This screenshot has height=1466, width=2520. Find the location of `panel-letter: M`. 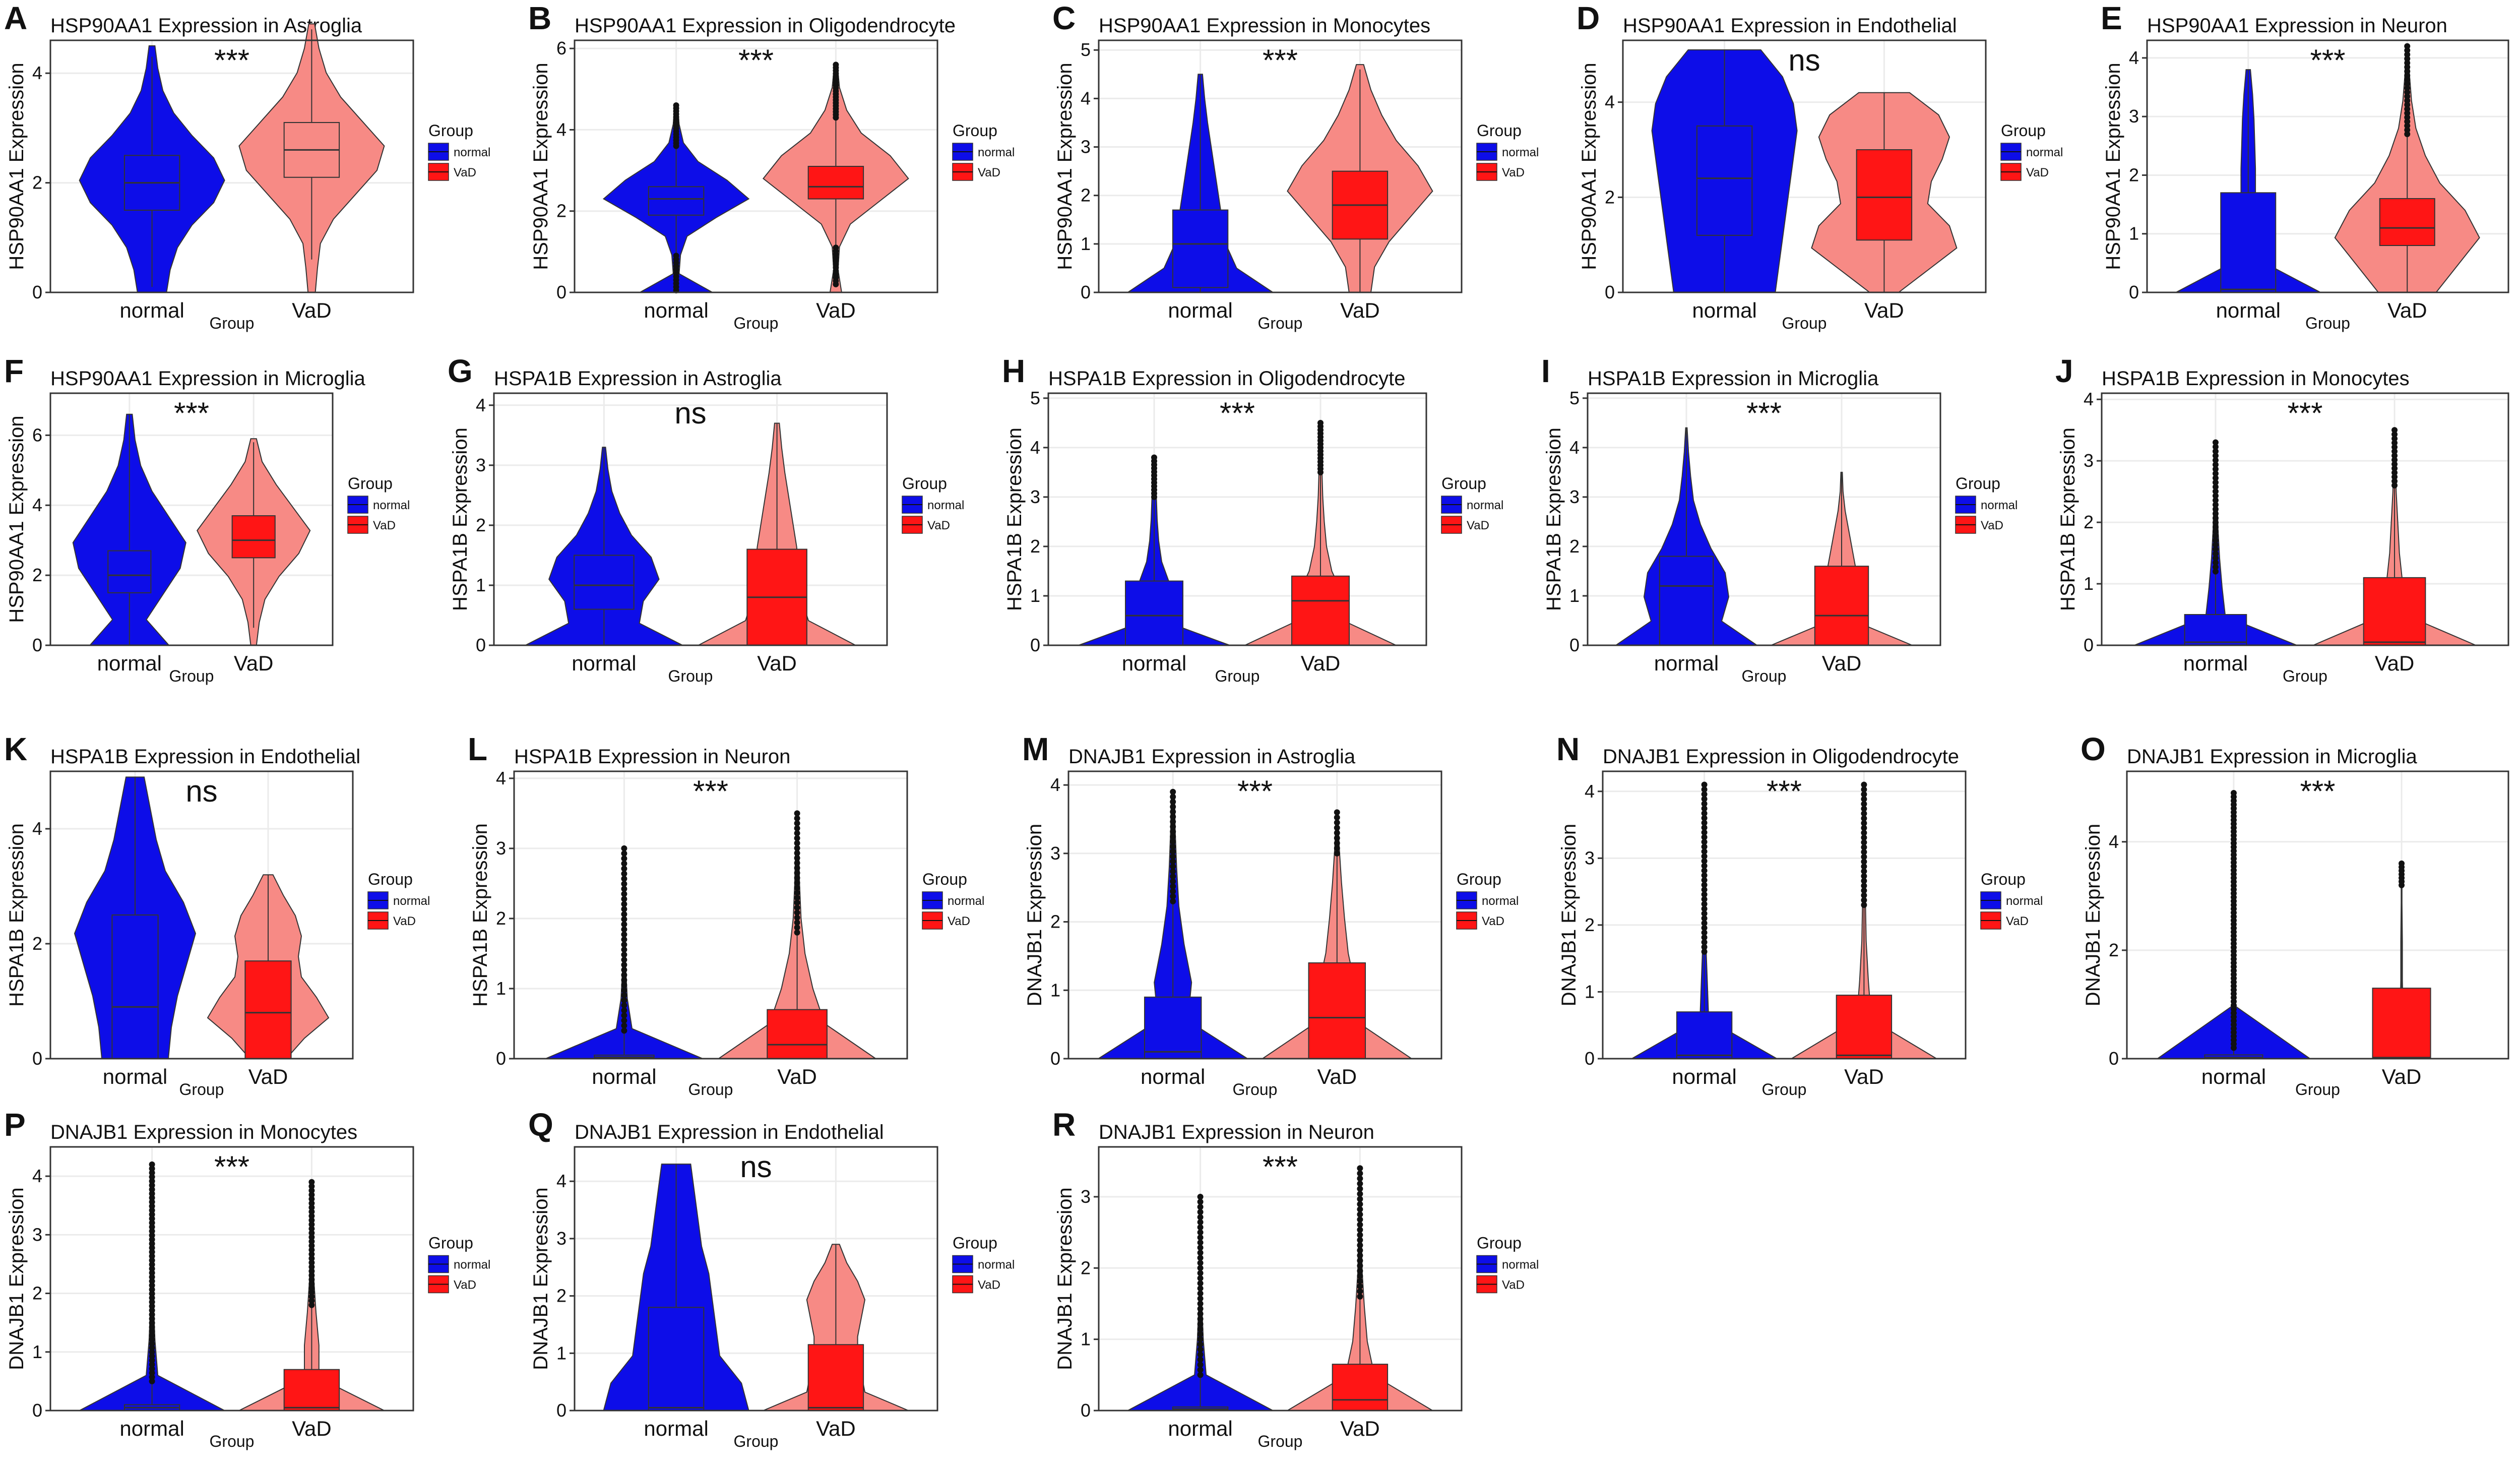

panel-letter: M is located at coordinates (1035, 749).